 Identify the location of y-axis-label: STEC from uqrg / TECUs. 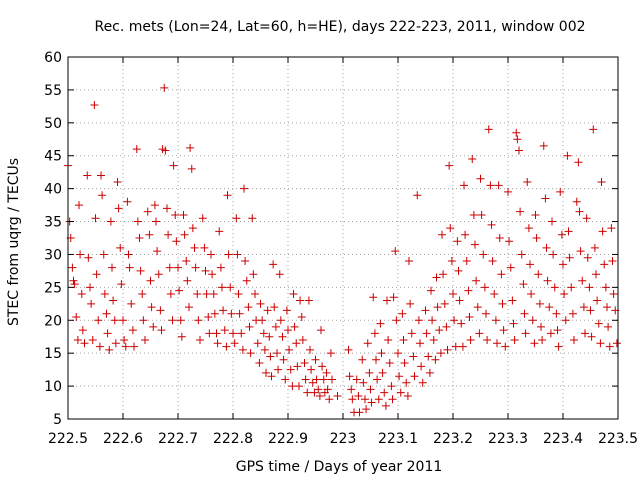
(14, 242).